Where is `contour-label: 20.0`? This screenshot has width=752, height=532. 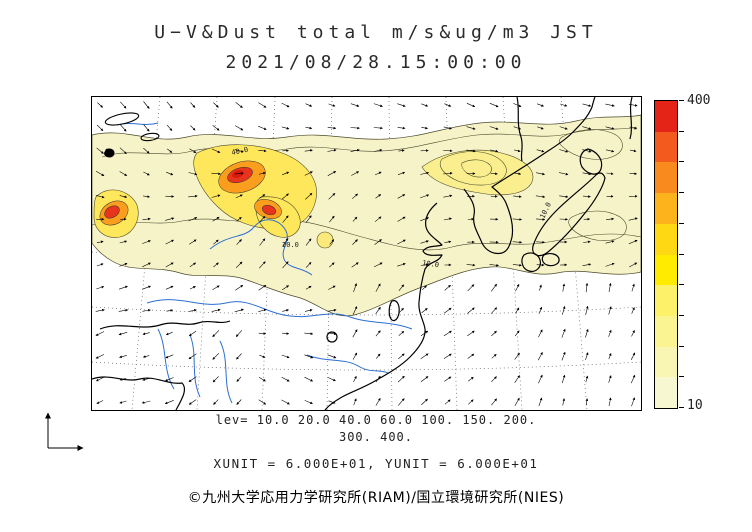
contour-label: 20.0 is located at coordinates (290, 245).